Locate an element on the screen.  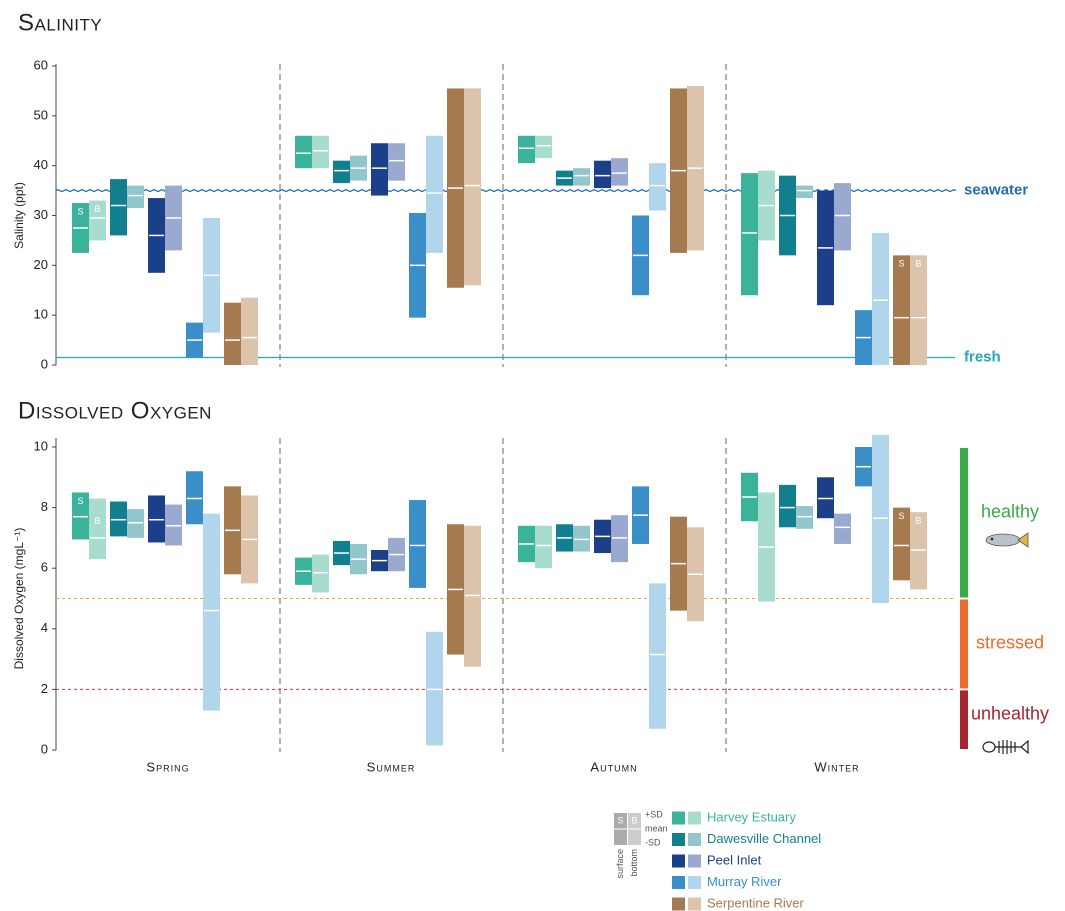
season-label: Summer is located at coordinates (391, 766).